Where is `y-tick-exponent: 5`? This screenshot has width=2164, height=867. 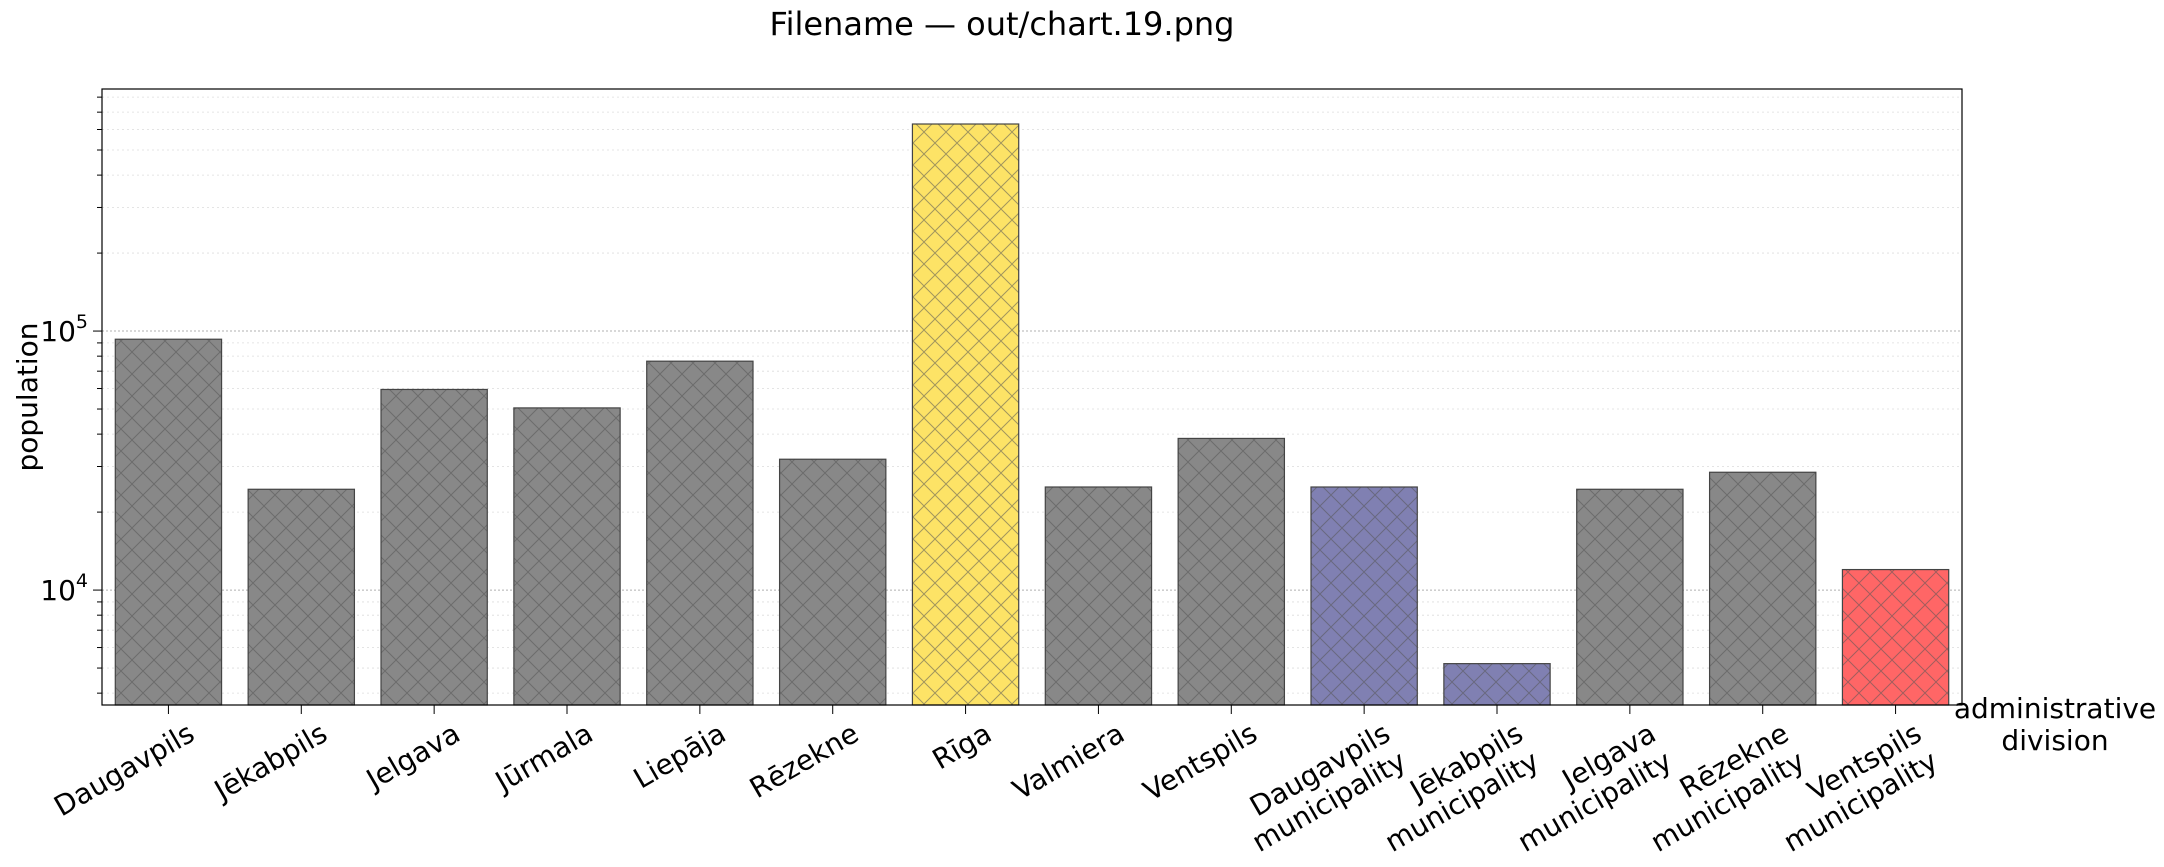 y-tick-exponent: 5 is located at coordinates (82, 322).